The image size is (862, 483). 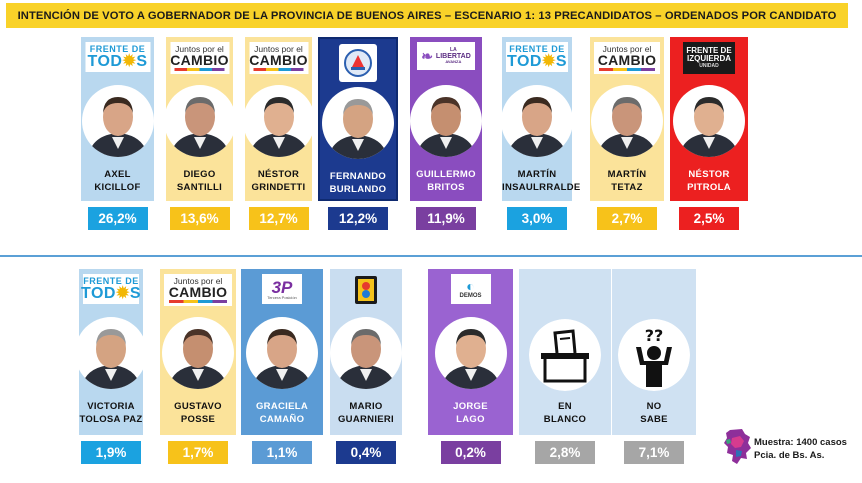 I want to click on party-emblem-logo, so click(x=358, y=63).